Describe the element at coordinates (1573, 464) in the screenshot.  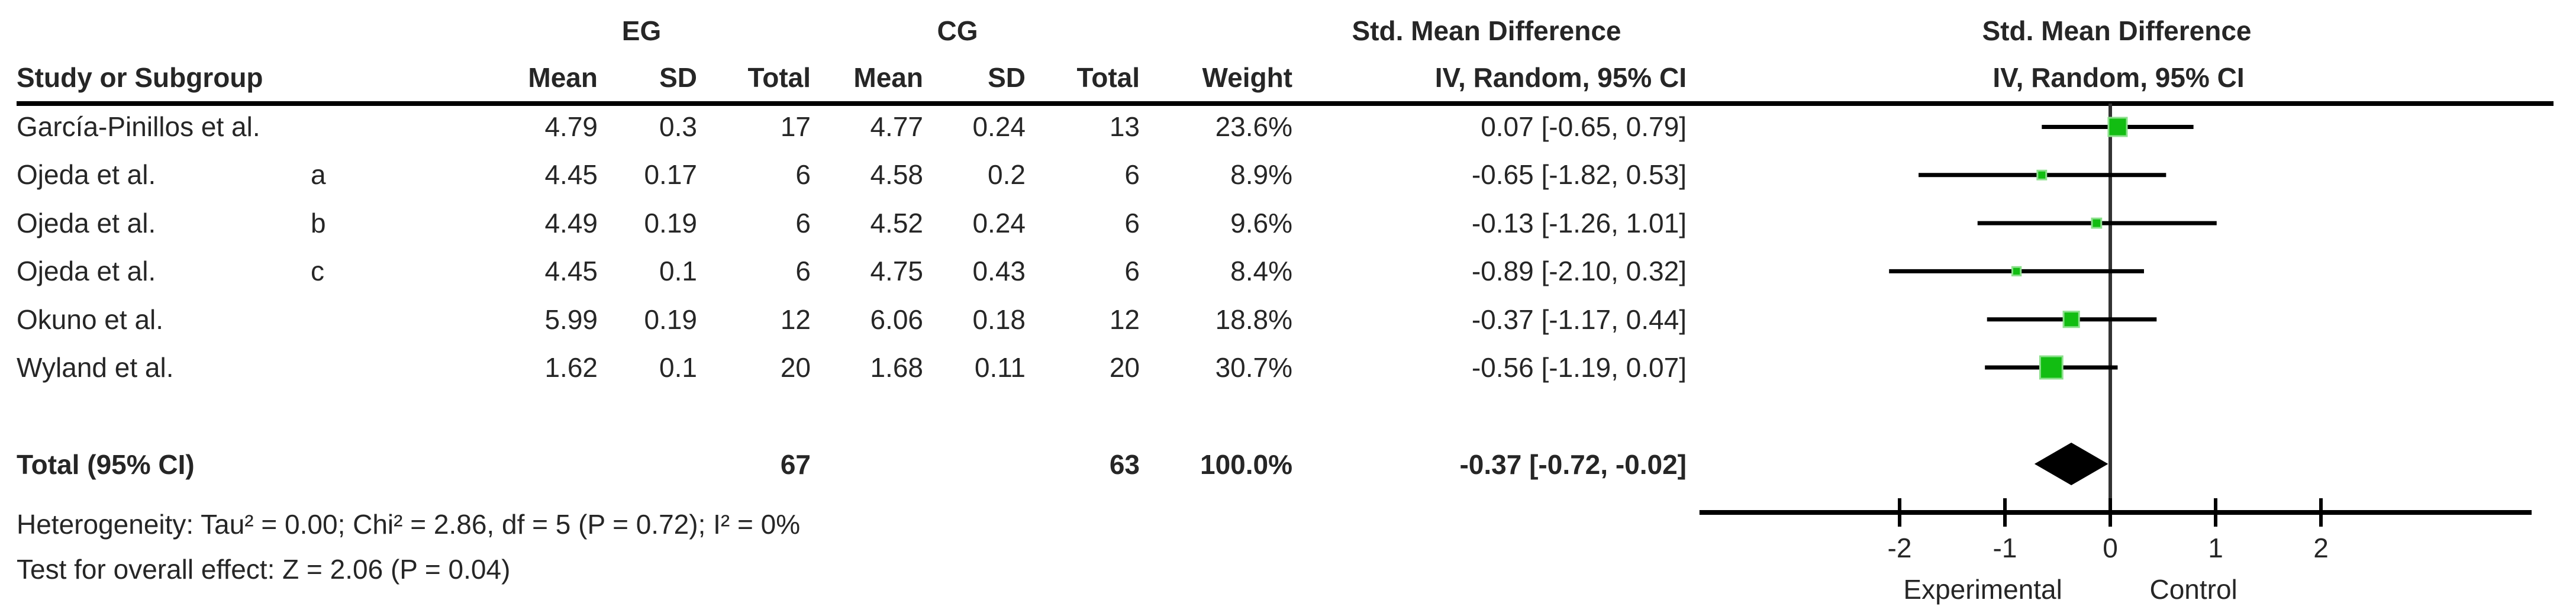
I see `total-smd-ci-text: -0.37 [-0.72, -0.02]` at that location.